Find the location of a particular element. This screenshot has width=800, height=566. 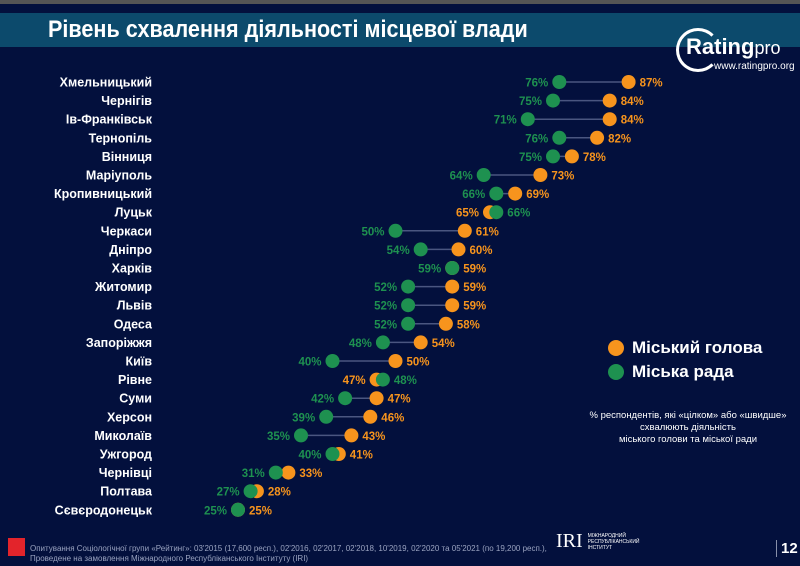

category-label: Черкаси is located at coordinates (126, 231).